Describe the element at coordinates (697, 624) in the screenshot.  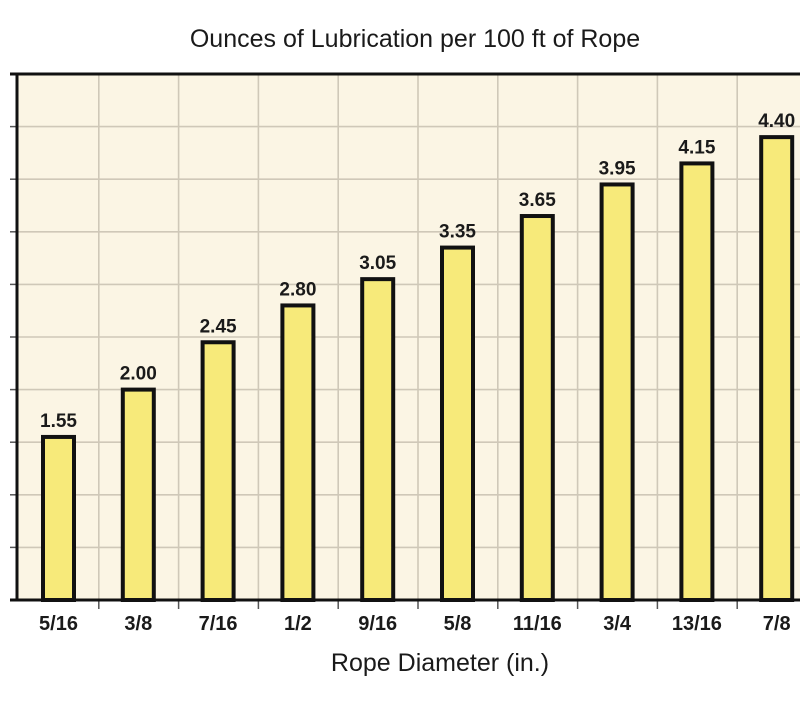
I see `x-tick-label: 13/16` at that location.